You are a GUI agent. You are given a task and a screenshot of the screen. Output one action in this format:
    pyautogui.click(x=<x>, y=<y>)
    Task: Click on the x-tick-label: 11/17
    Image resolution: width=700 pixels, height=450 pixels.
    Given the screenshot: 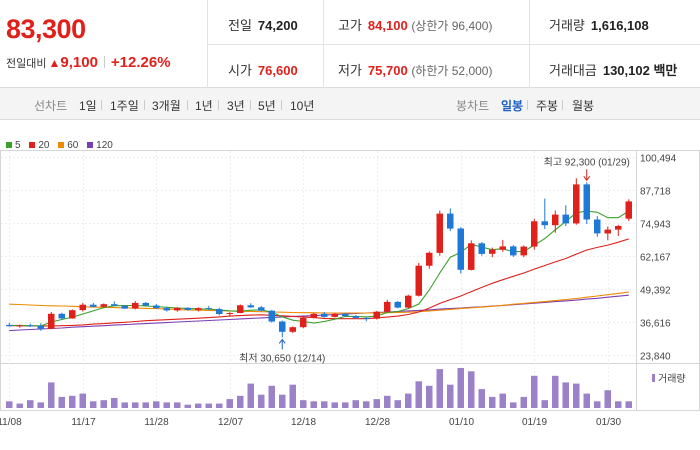 What is the action you would take?
    pyautogui.click(x=83, y=422)
    